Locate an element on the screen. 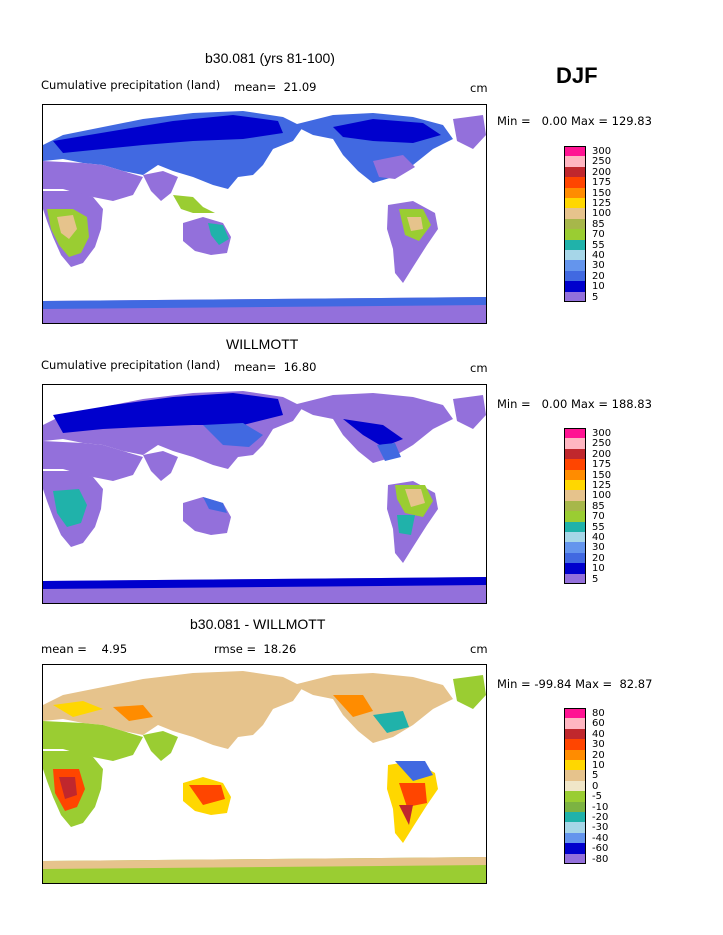 This screenshot has width=723, height=935. panel2-mean: mean= 16.80 is located at coordinates (275, 367).